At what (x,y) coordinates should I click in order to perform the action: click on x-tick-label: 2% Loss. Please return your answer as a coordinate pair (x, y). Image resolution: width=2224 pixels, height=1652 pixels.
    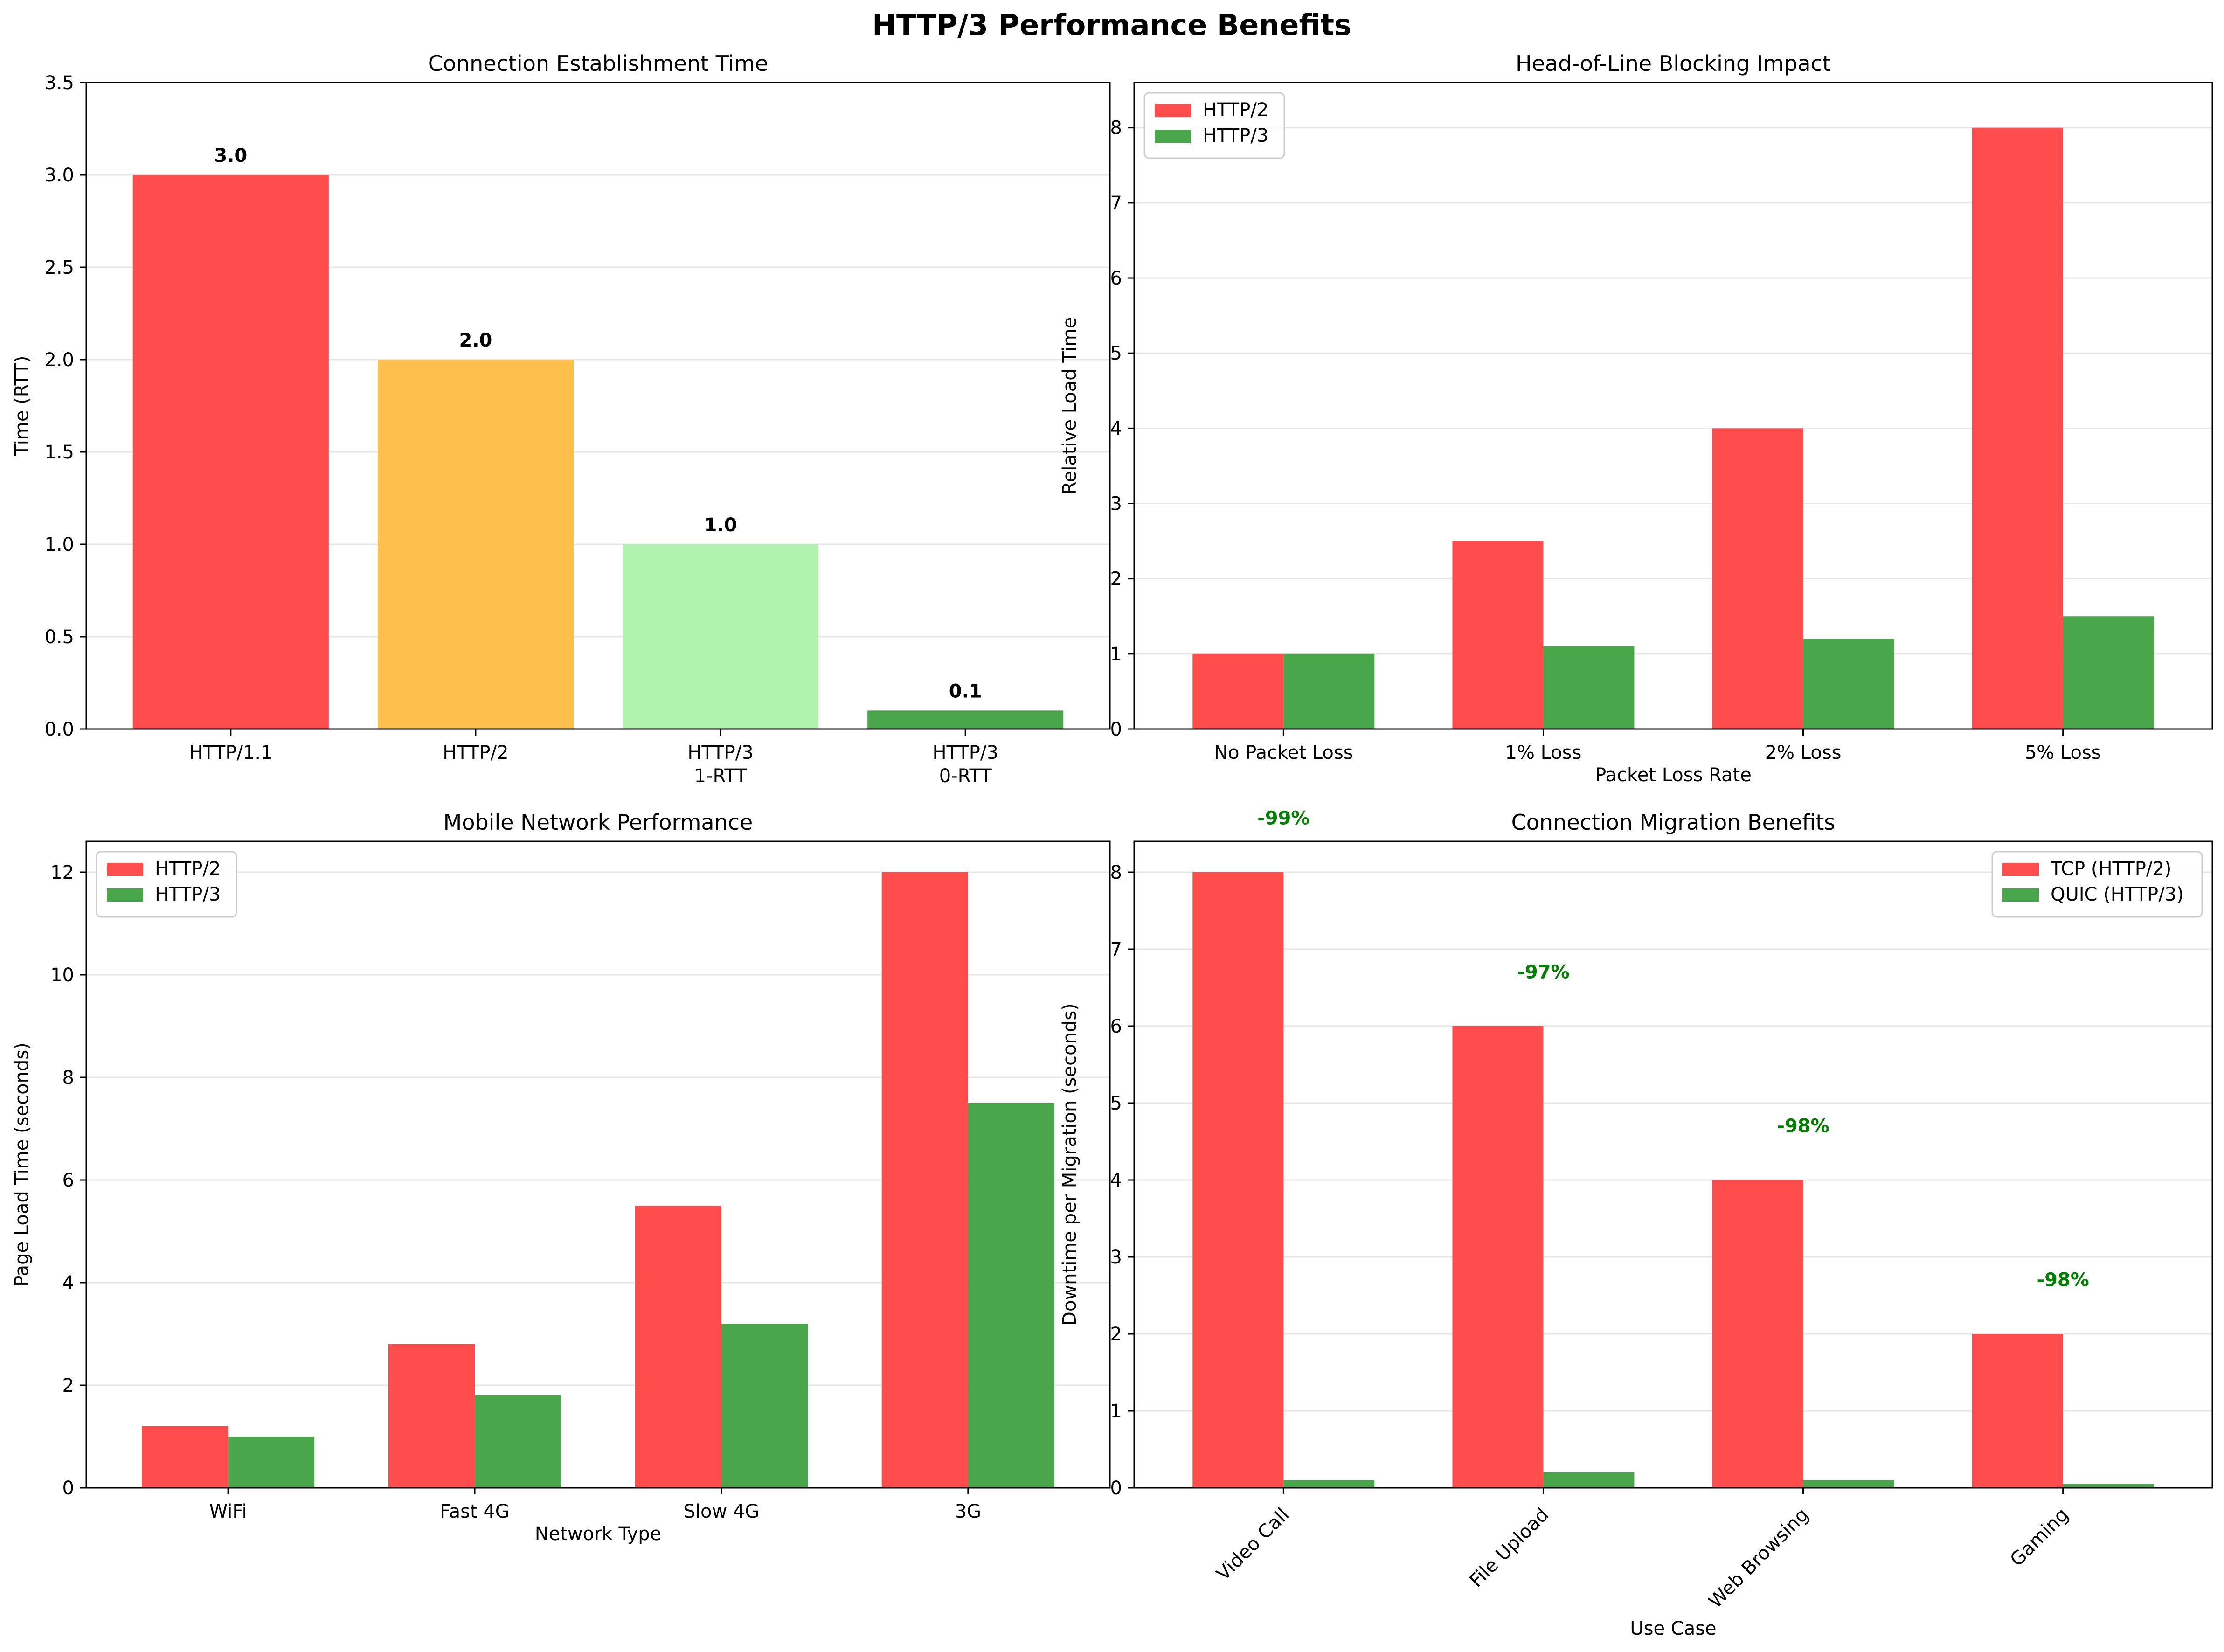
    Looking at the image, I should click on (1803, 753).